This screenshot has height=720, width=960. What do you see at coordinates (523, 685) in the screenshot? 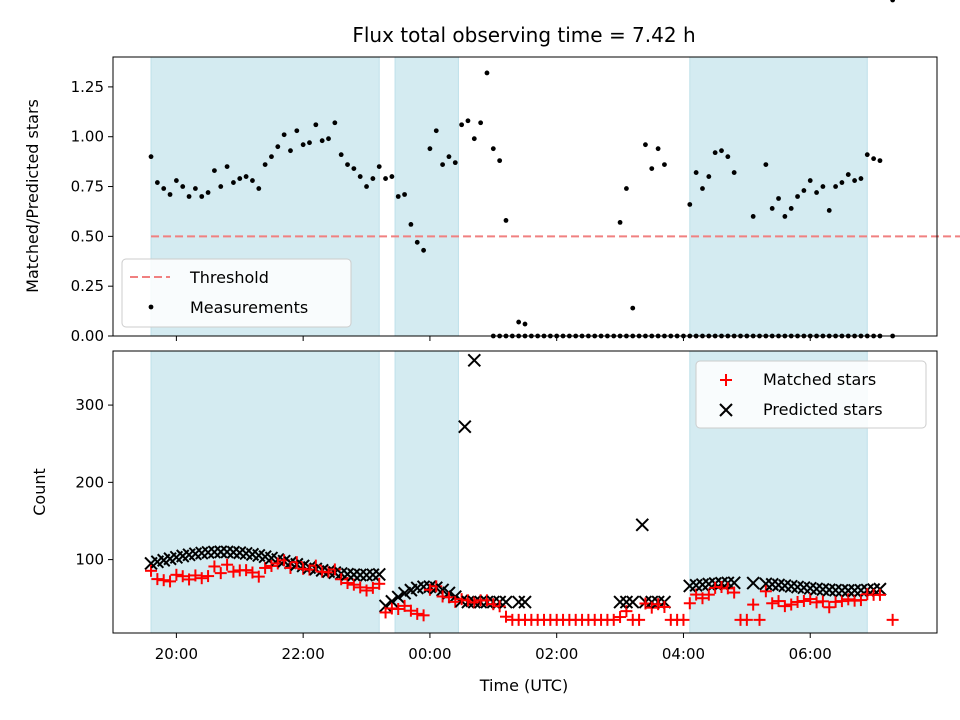
I see `x-axis-title: Time (UTC)` at bounding box center [523, 685].